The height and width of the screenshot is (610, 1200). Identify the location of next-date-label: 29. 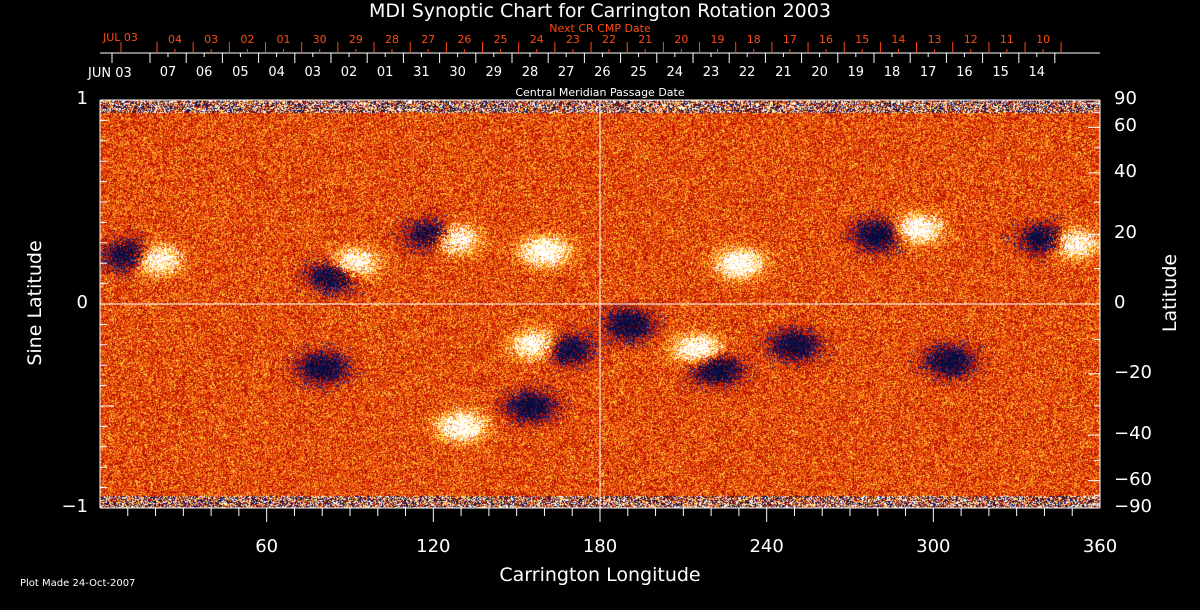
(355, 39).